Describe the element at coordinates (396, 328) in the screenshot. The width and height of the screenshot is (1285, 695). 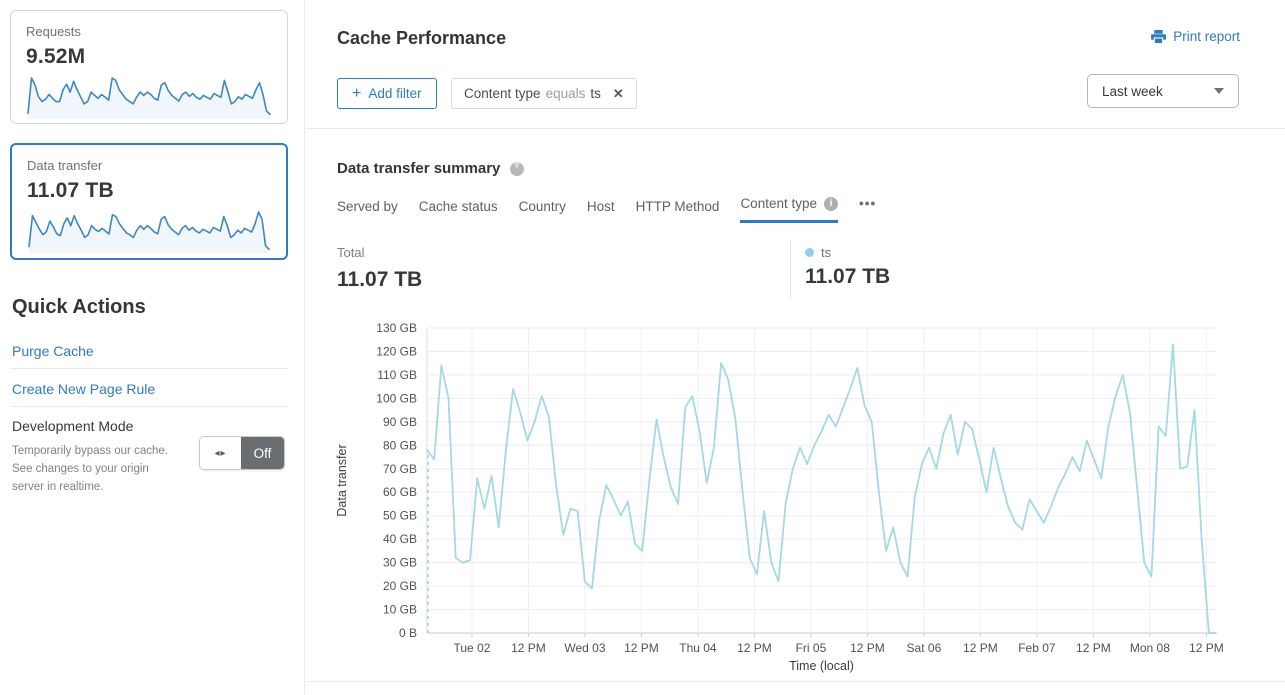
I see `svg-text: 130 GB` at that location.